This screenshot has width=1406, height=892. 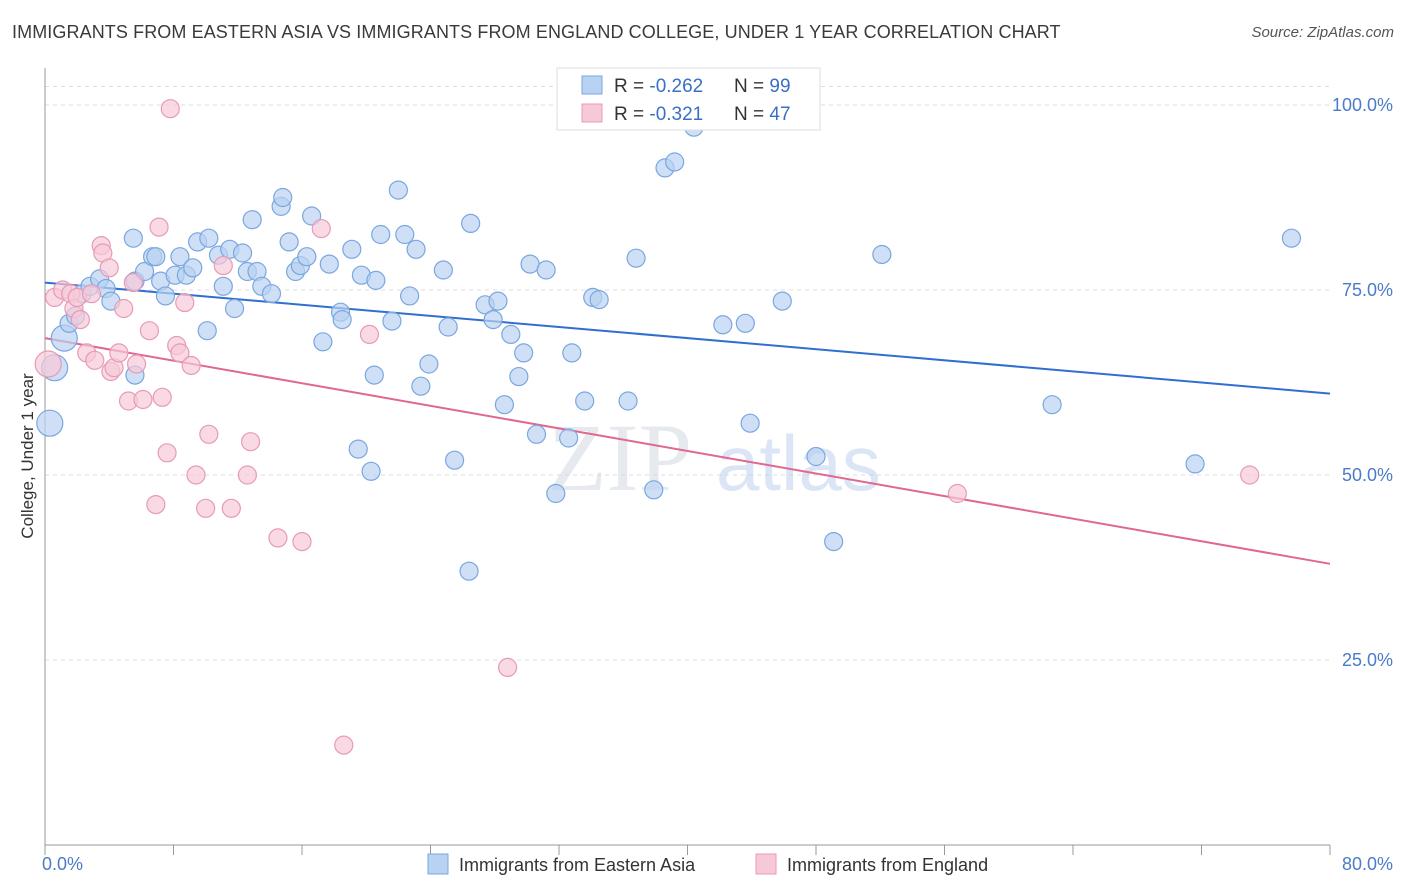 I want to click on y-tick-label-75: 75.0%, so click(x=1367, y=290).